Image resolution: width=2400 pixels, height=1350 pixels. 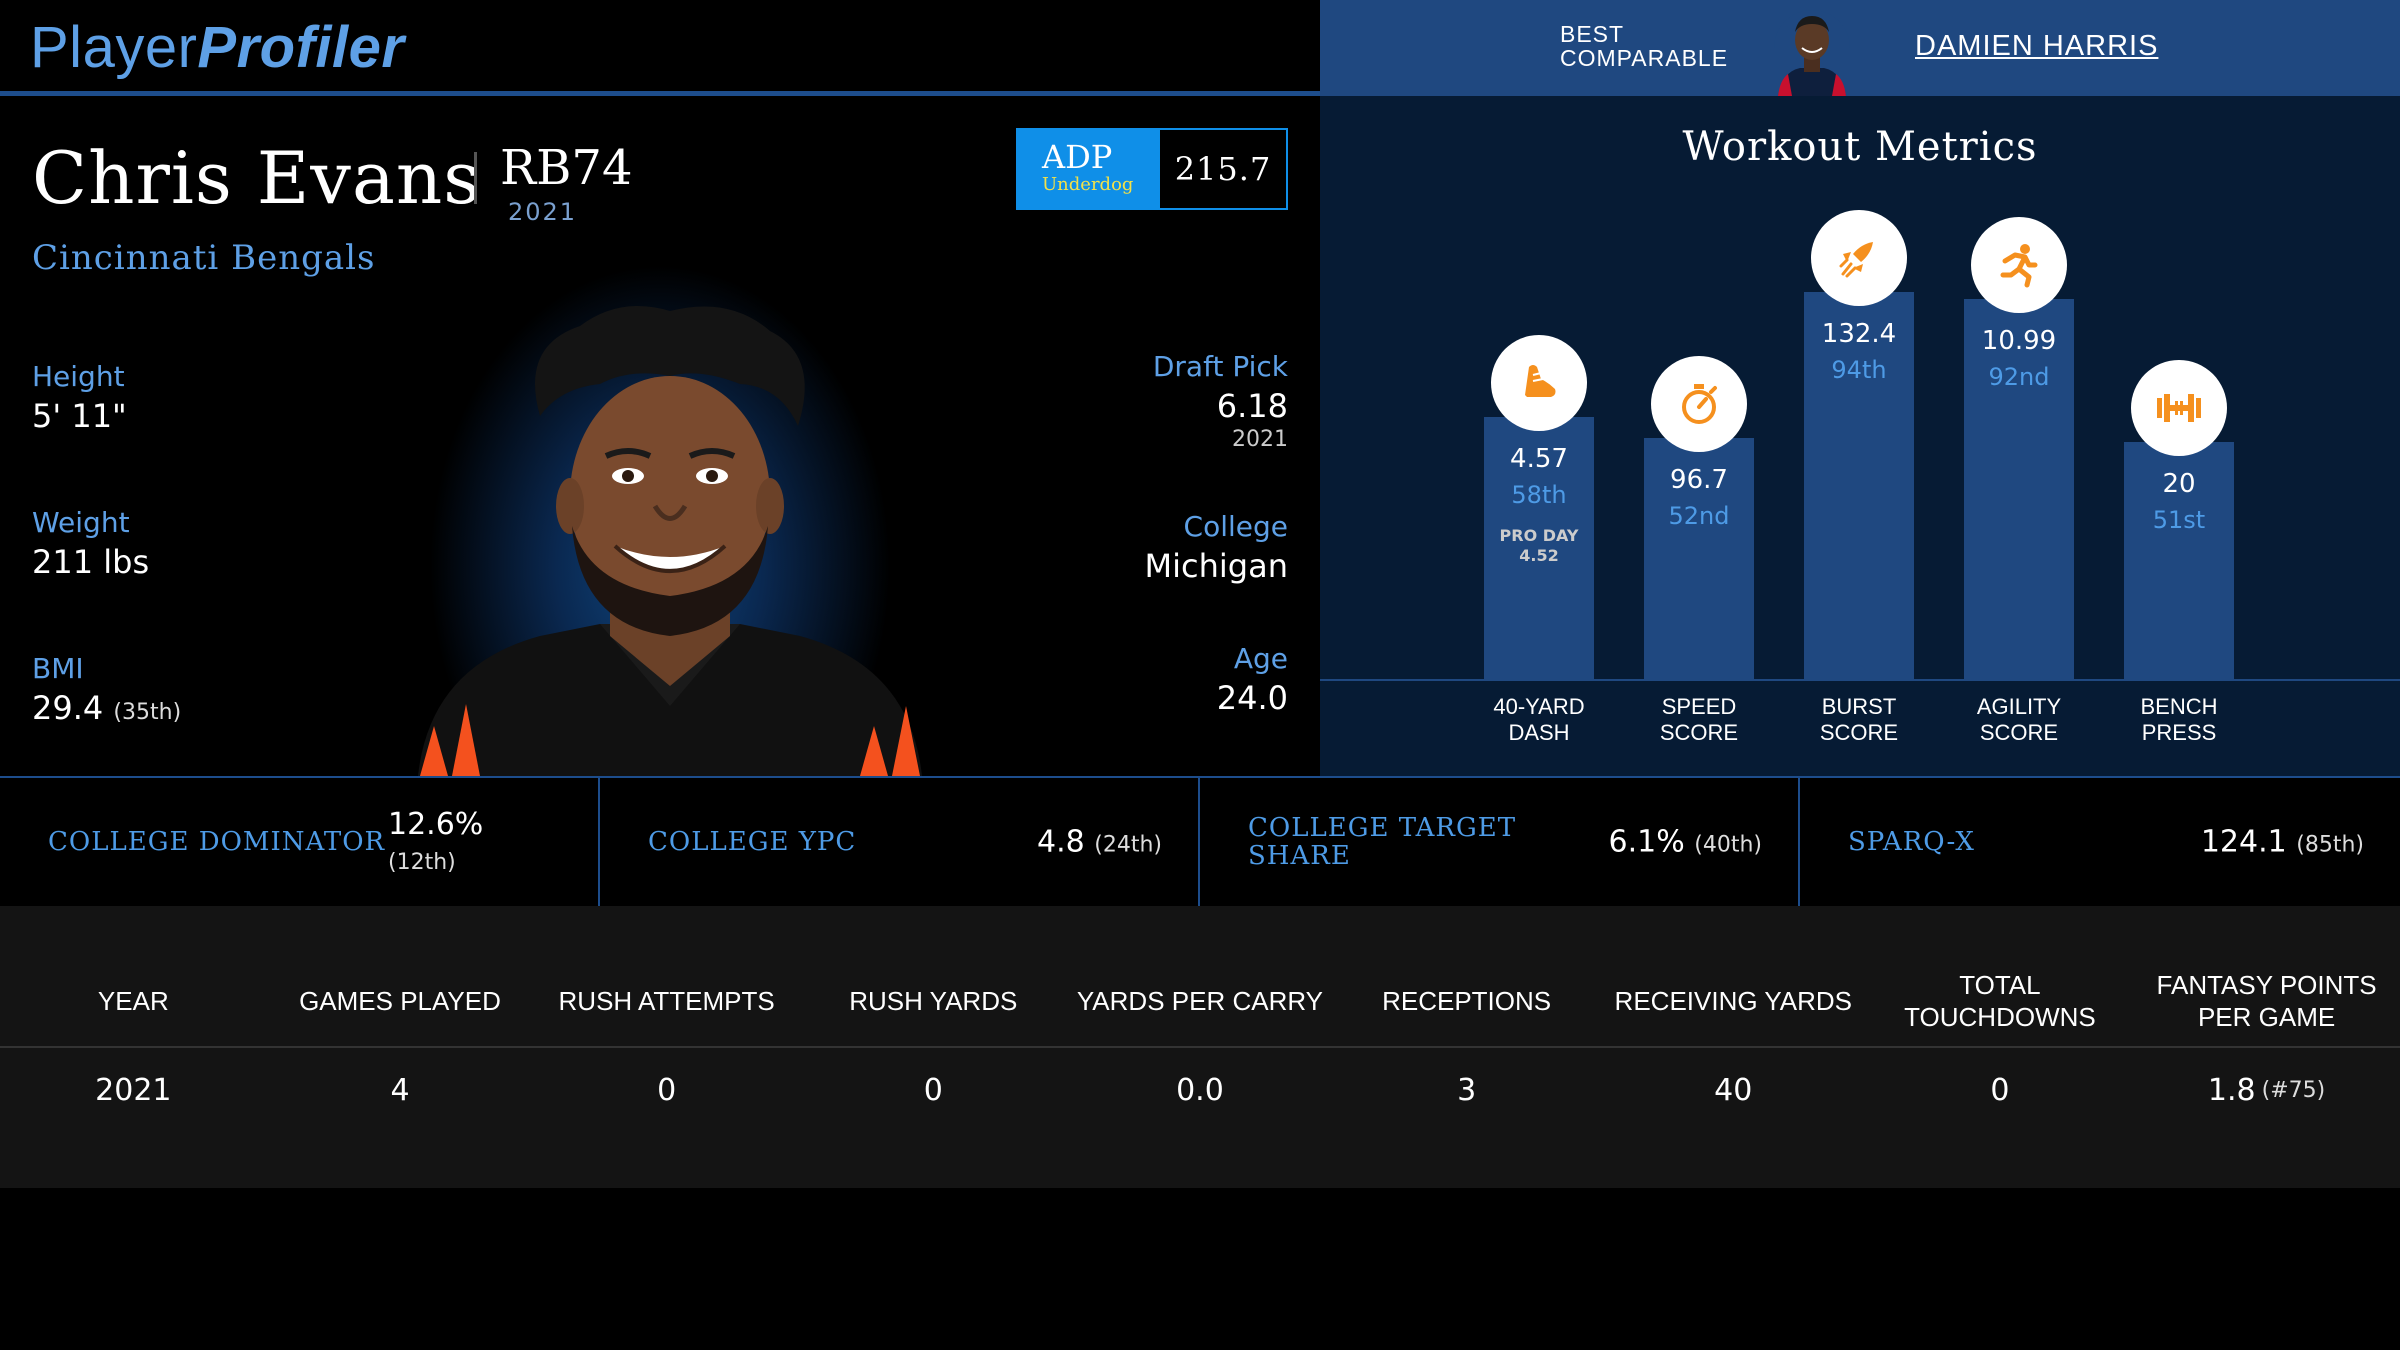 I want to click on bar-label-speed-score-line2: SCORE, so click(x=1699, y=732).